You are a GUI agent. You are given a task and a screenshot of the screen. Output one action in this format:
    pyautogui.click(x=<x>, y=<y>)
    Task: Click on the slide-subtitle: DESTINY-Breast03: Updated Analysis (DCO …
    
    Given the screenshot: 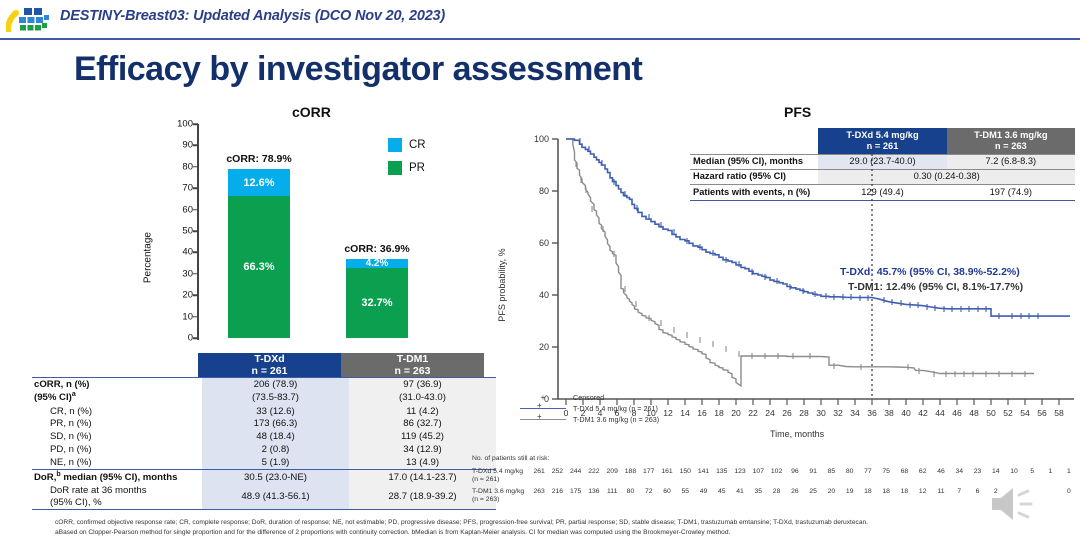 What is the action you would take?
    pyautogui.click(x=253, y=16)
    